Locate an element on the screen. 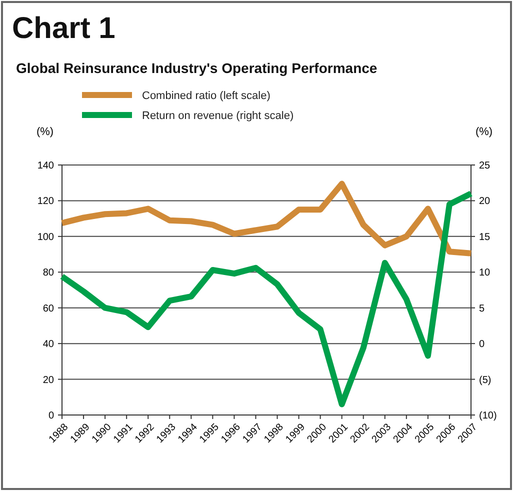 The height and width of the screenshot is (491, 513). y2-tick-label: 0 is located at coordinates (482, 344).